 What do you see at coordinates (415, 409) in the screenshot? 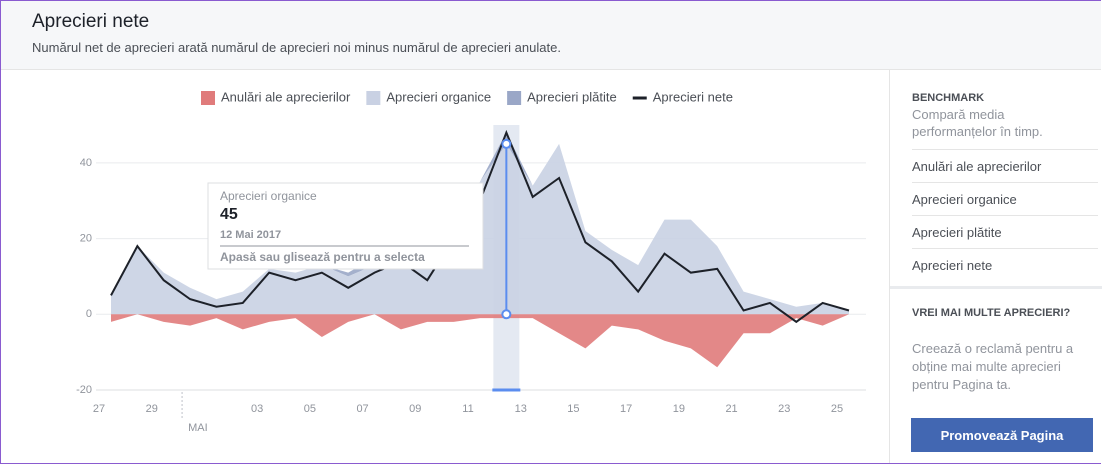
I see `x-tick-label: 09` at bounding box center [415, 409].